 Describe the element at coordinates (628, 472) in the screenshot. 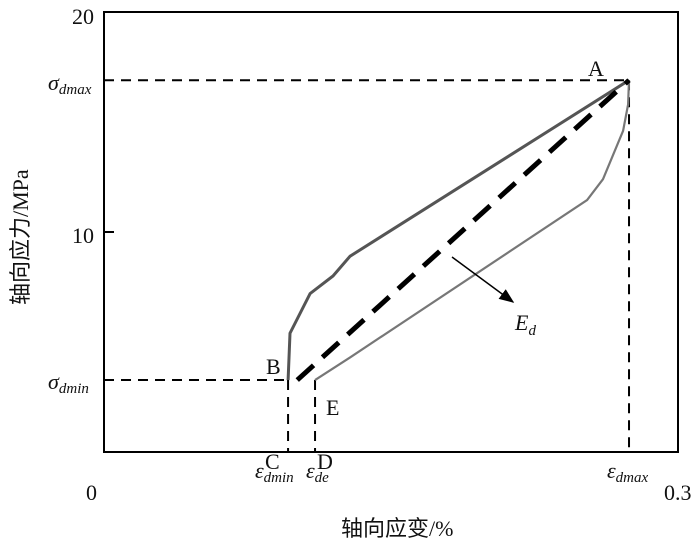

I see `eps-dmax-label: εdmax` at that location.